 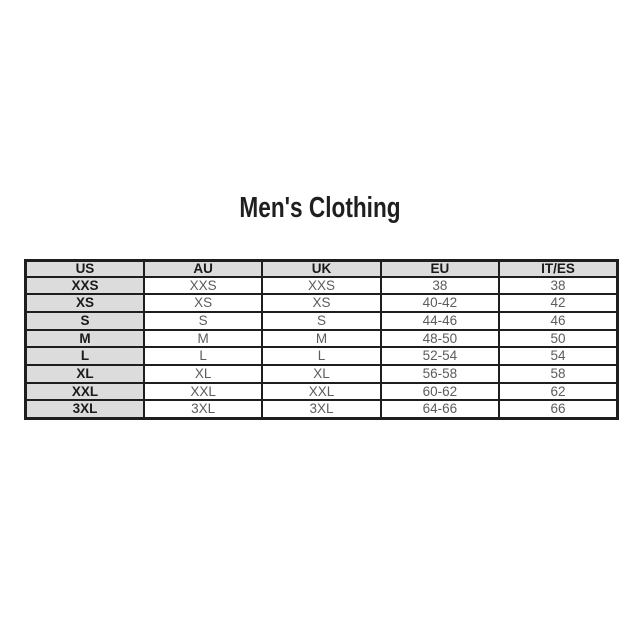 What do you see at coordinates (440, 391) in the screenshot?
I see `size-cell: 60-62` at bounding box center [440, 391].